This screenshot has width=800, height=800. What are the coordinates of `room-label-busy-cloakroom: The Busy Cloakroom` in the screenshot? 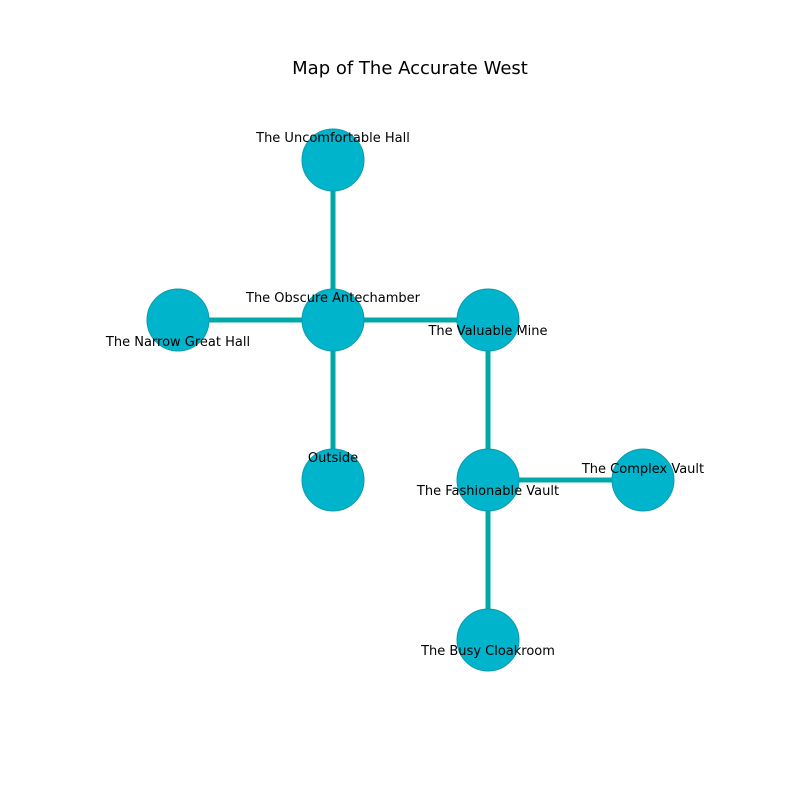 It's located at (487, 651).